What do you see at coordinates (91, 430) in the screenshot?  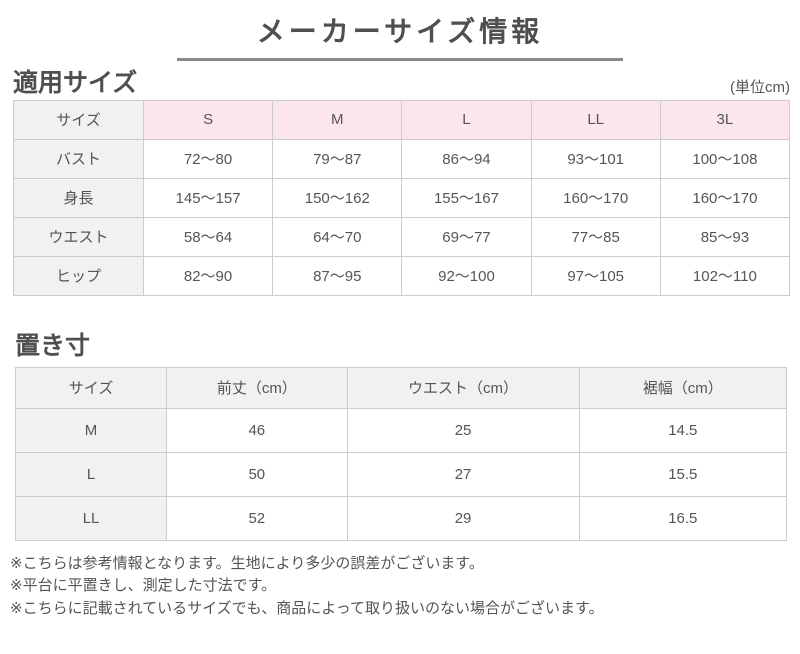 I see `row-label: M` at bounding box center [91, 430].